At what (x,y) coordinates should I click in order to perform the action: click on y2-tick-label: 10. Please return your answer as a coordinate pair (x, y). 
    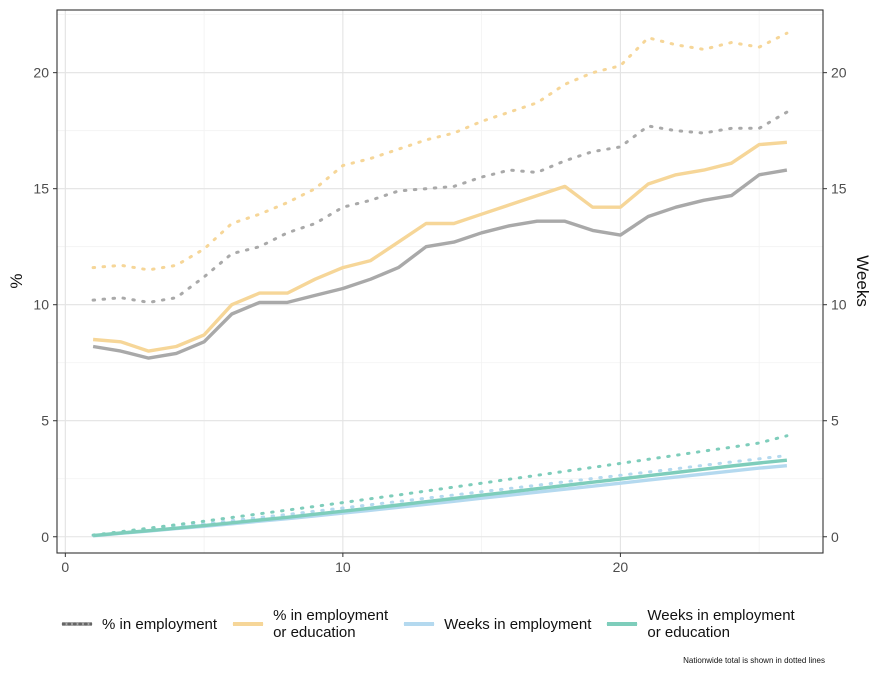
    Looking at the image, I should click on (839, 305).